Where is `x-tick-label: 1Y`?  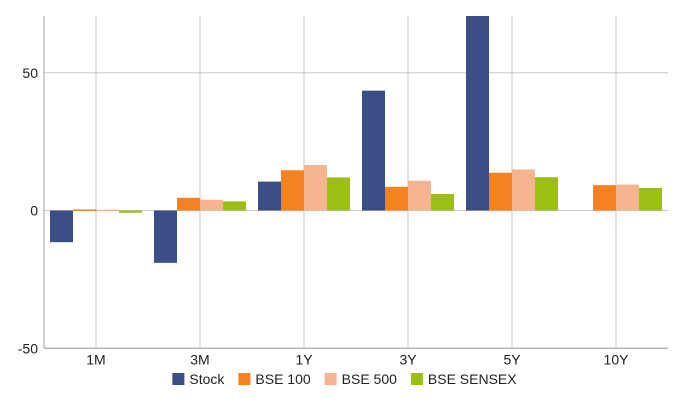
x-tick-label: 1Y is located at coordinates (304, 359).